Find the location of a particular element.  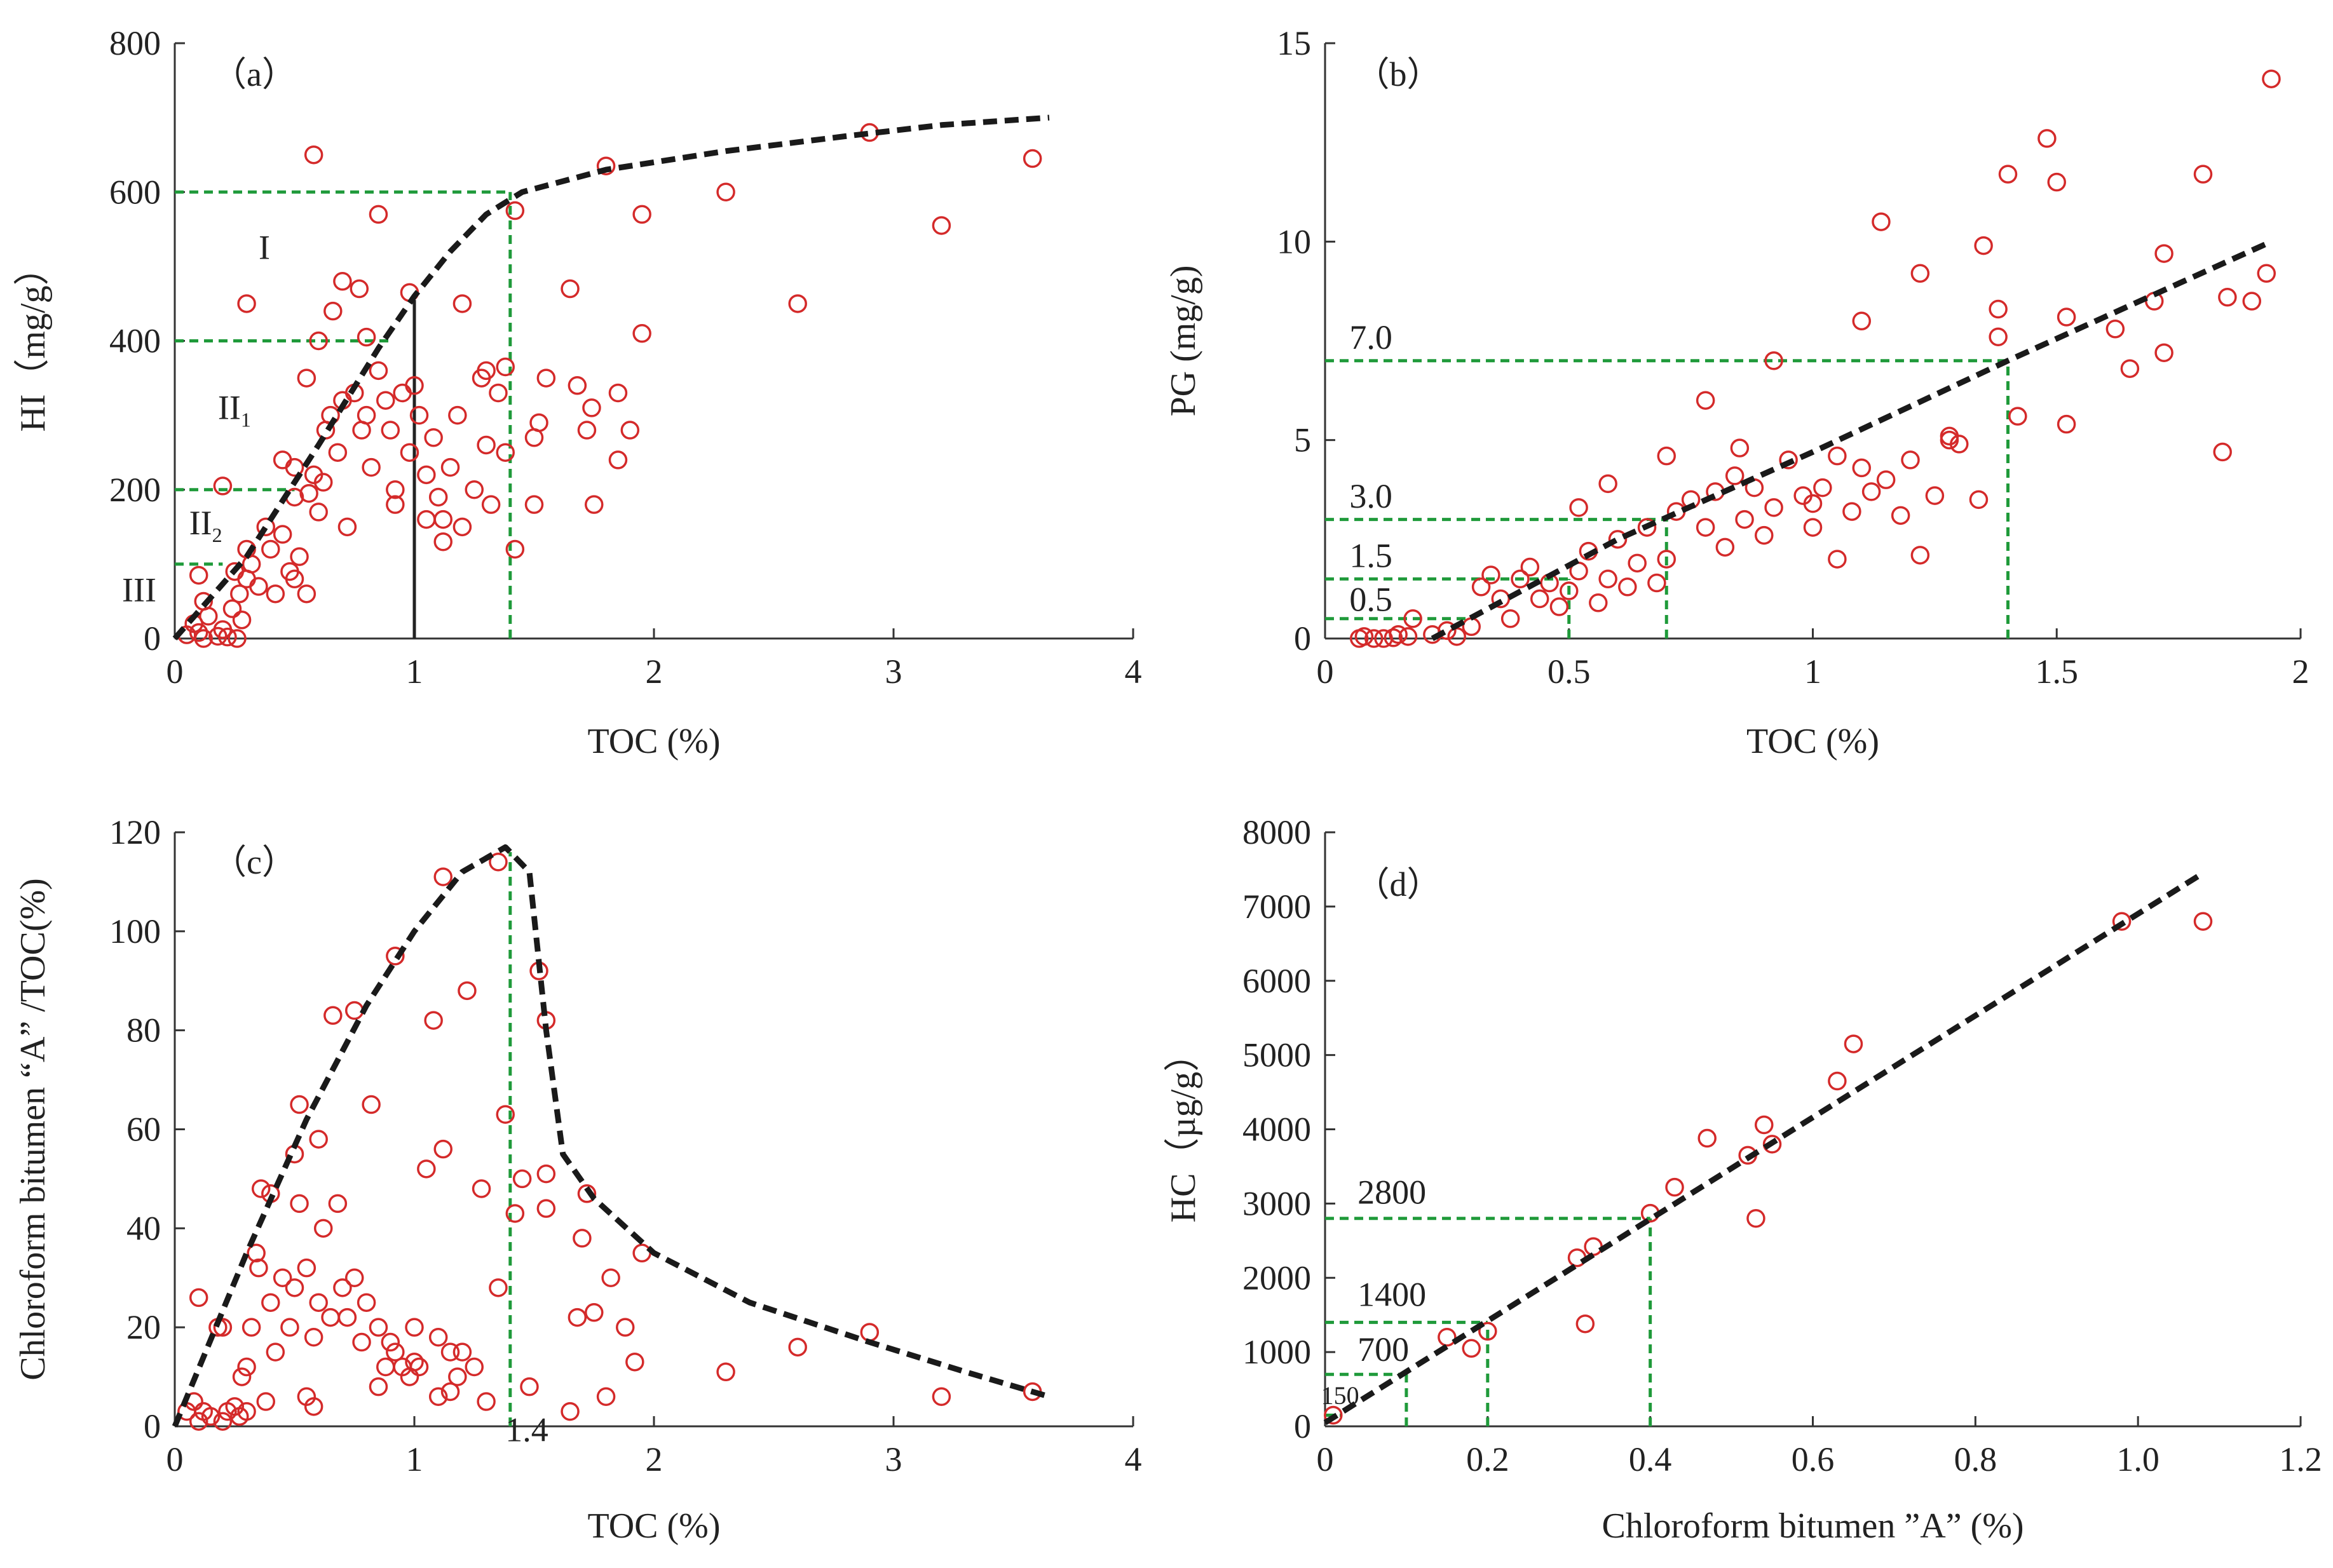

annotation-text: 2800 is located at coordinates (1391, 1192).